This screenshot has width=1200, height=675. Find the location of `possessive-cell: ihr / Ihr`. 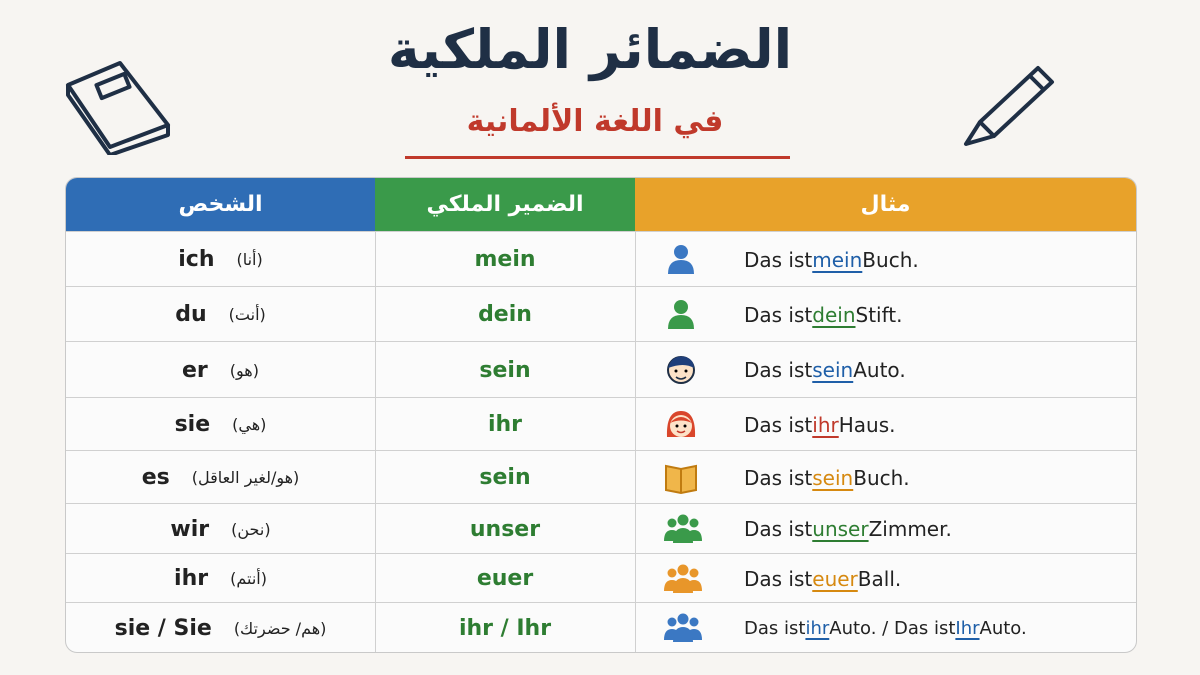

possessive-cell: ihr / Ihr is located at coordinates (505, 627).